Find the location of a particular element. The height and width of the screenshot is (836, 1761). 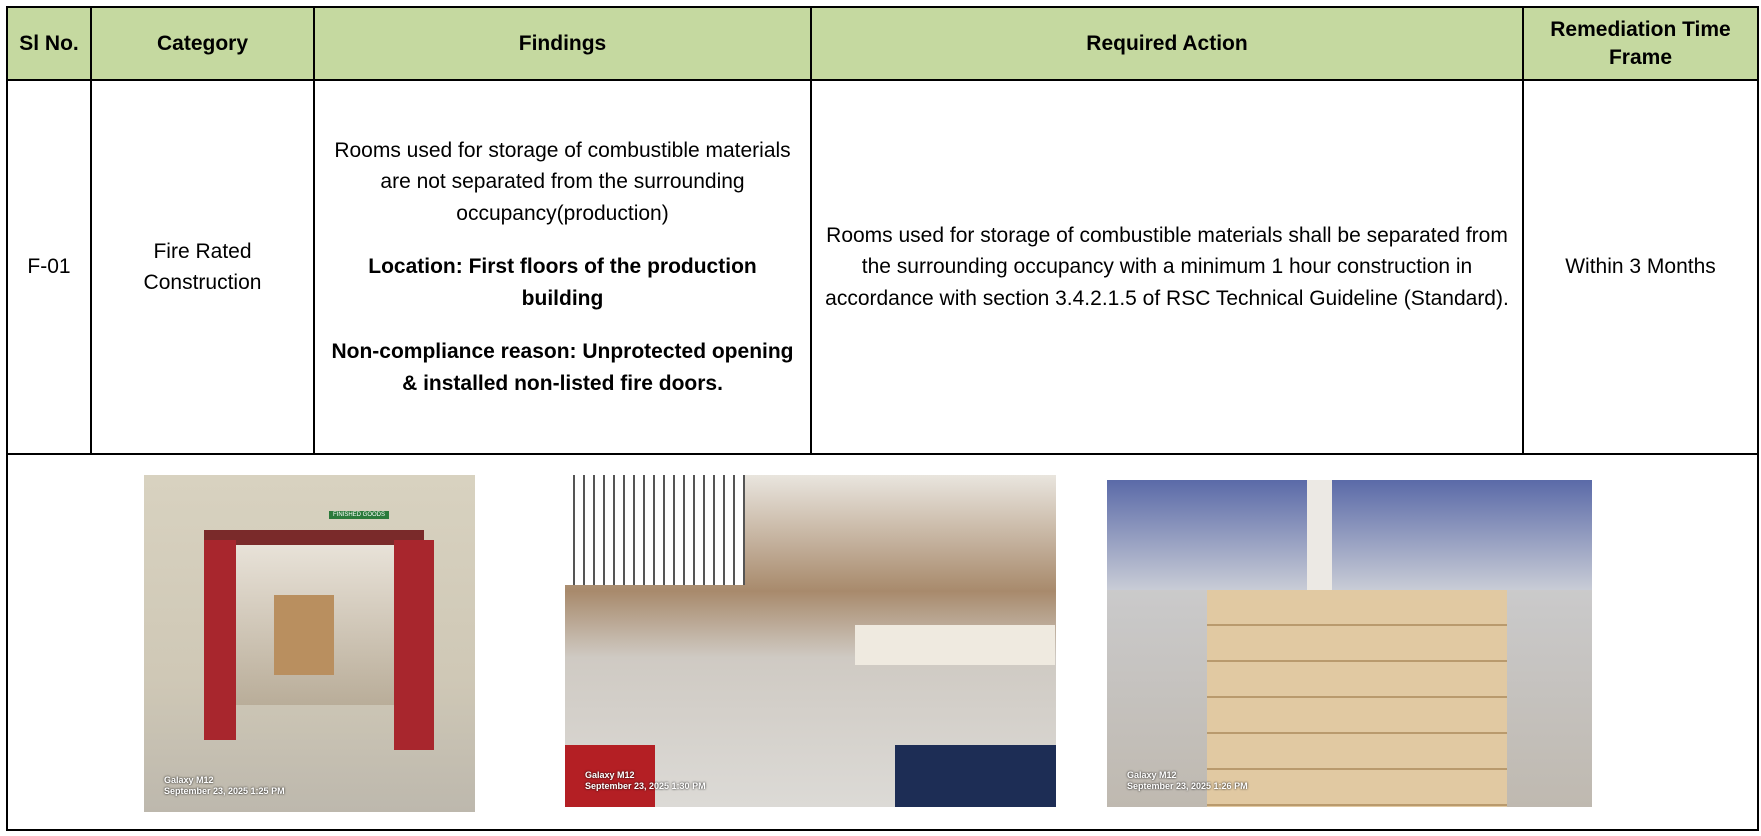

header-cell: Category is located at coordinates (202, 43).